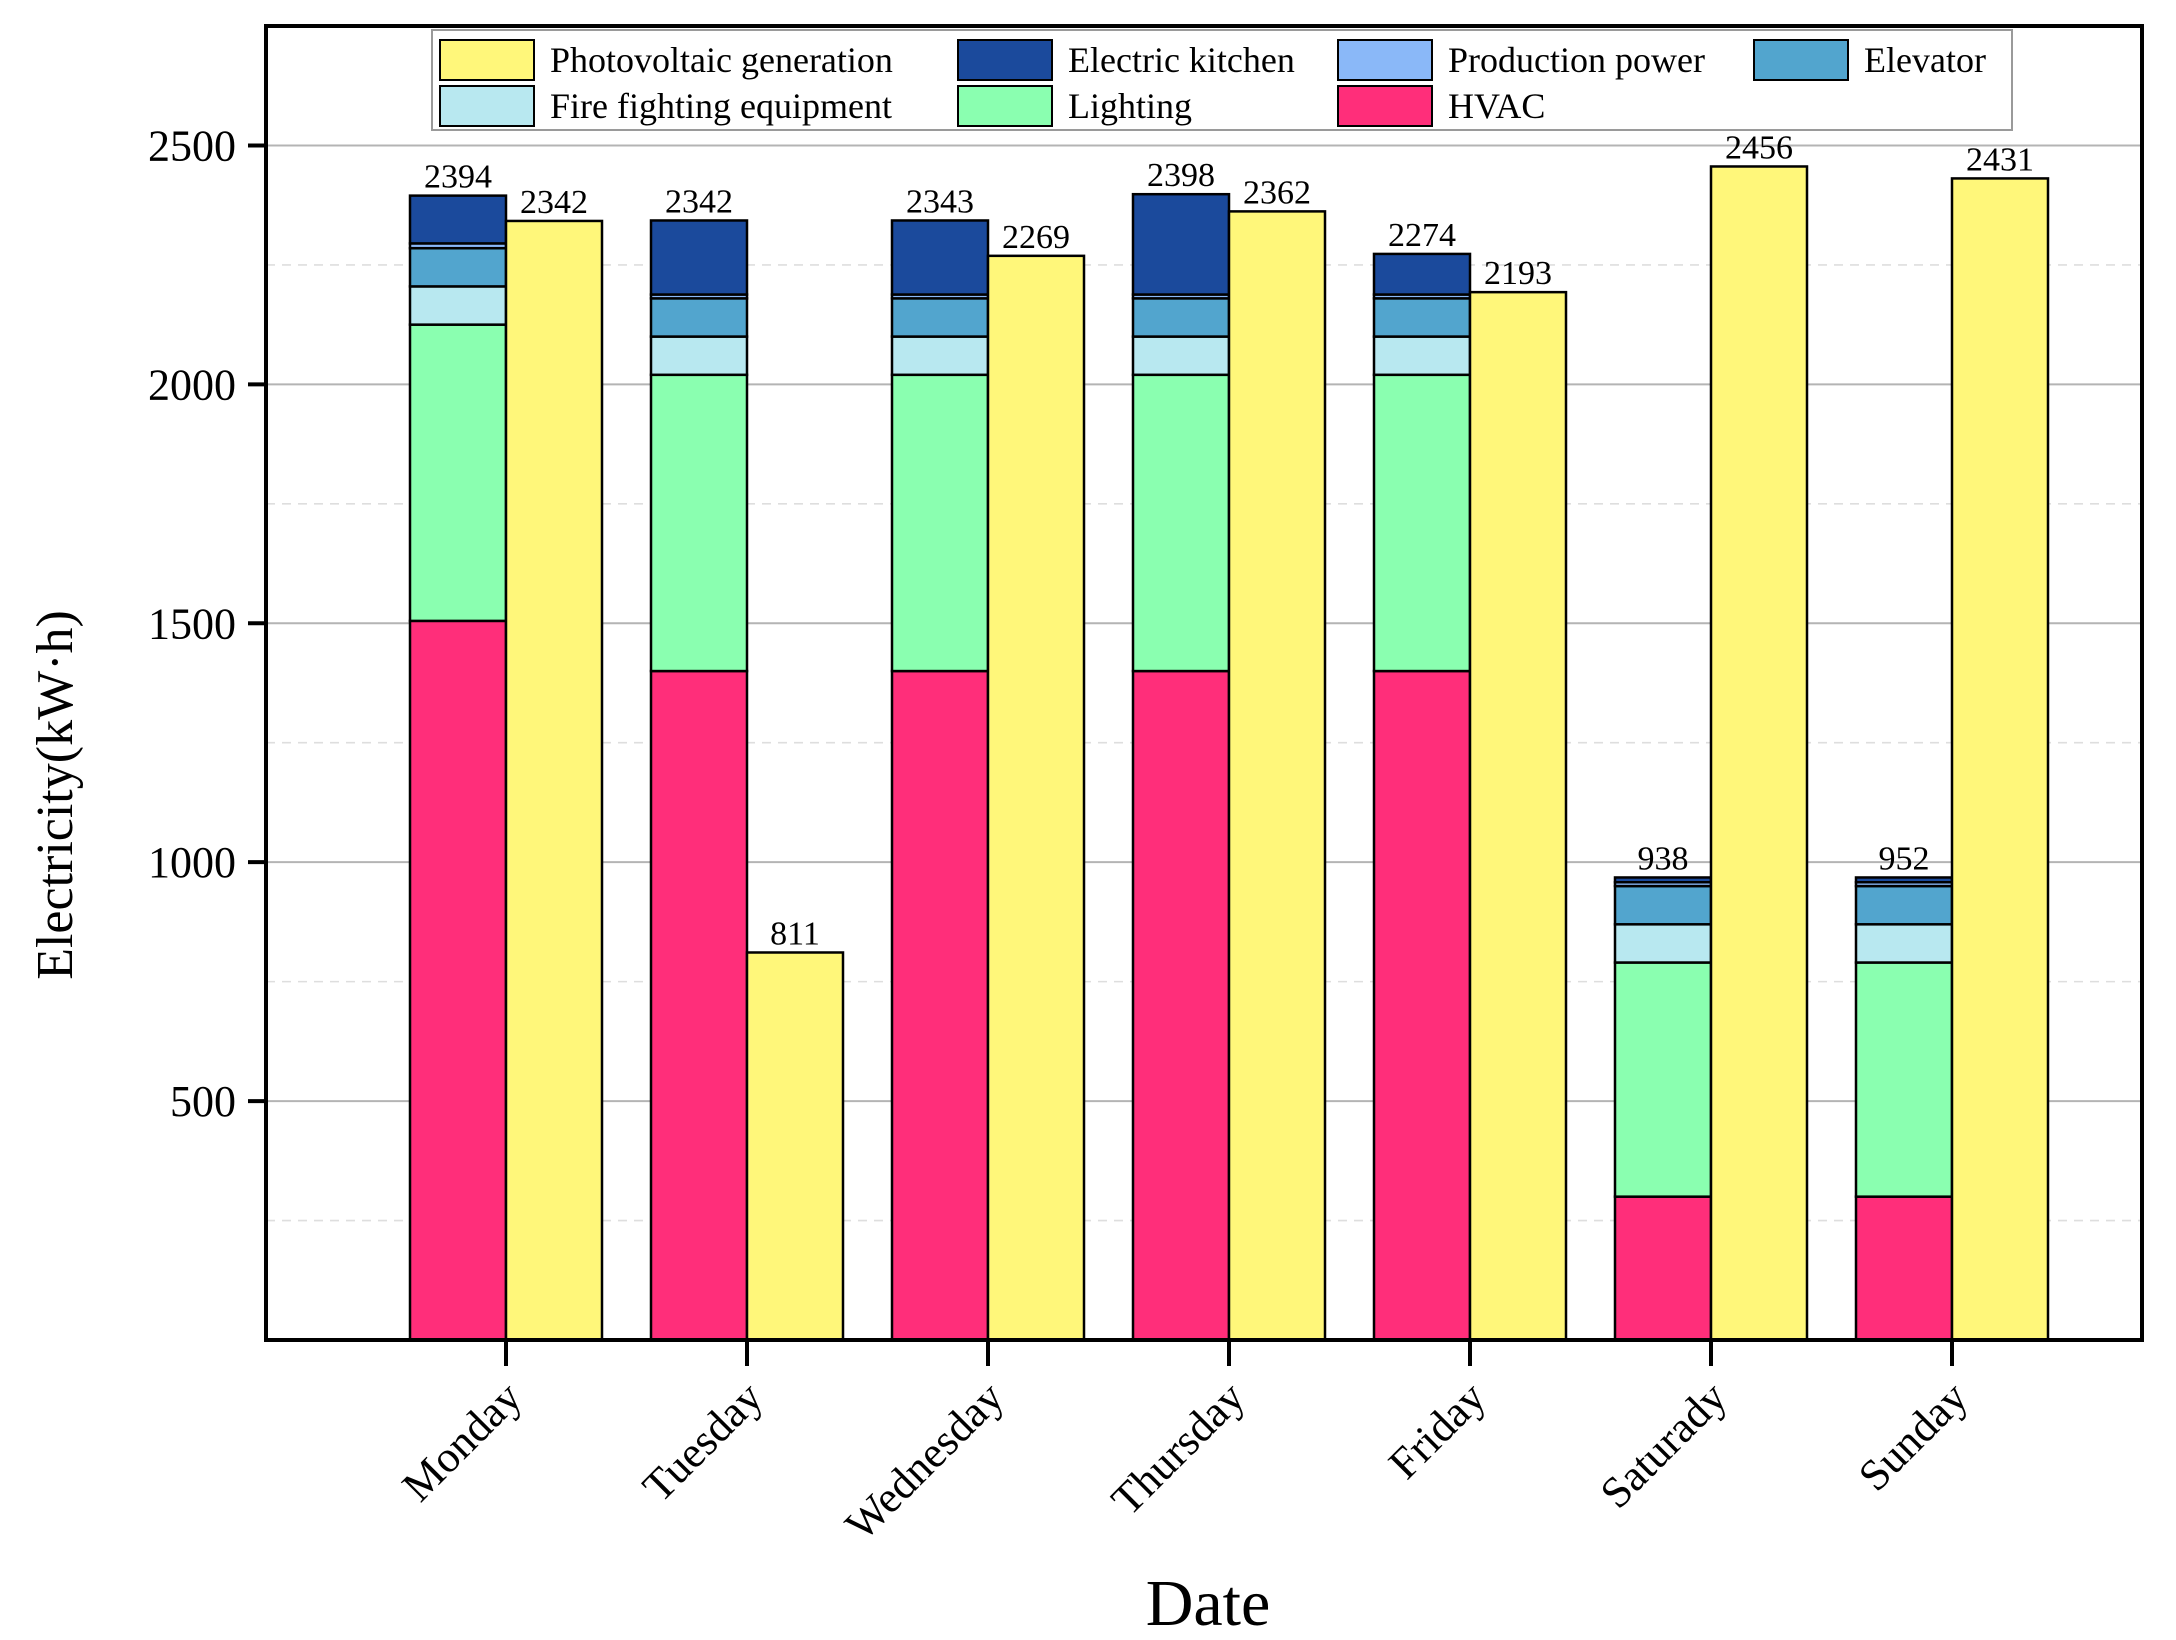 This screenshot has height=1640, width=2176. I want to click on legend-label-lighting: Lighting, so click(1130, 106).